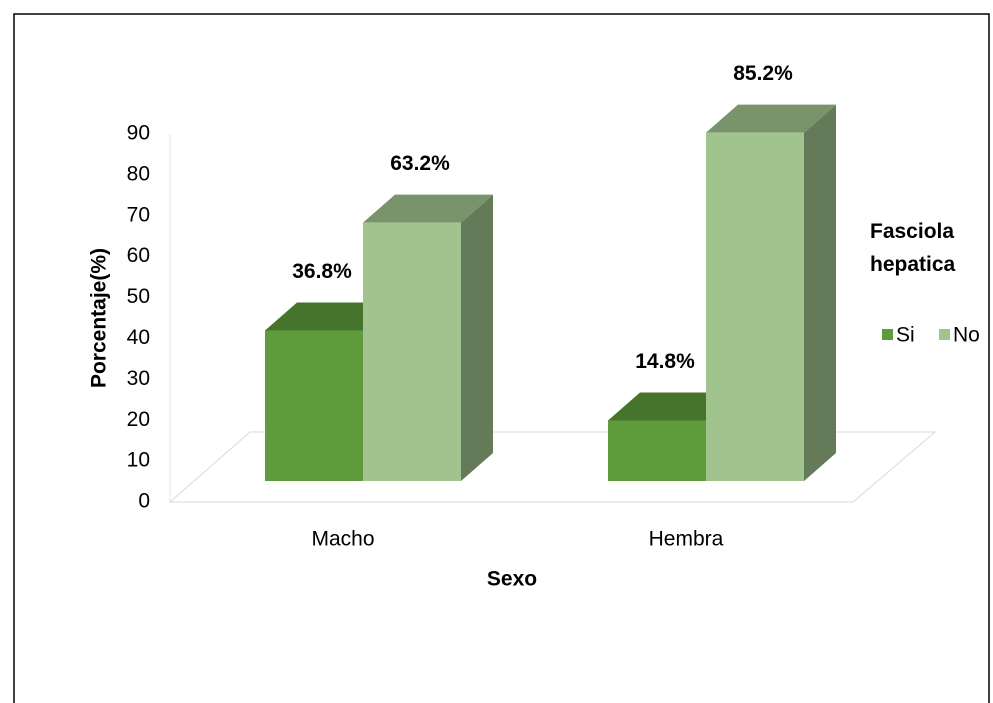 The width and height of the screenshot is (993, 703). Describe the element at coordinates (138, 378) in the screenshot. I see `y-tick-label: 30` at that location.